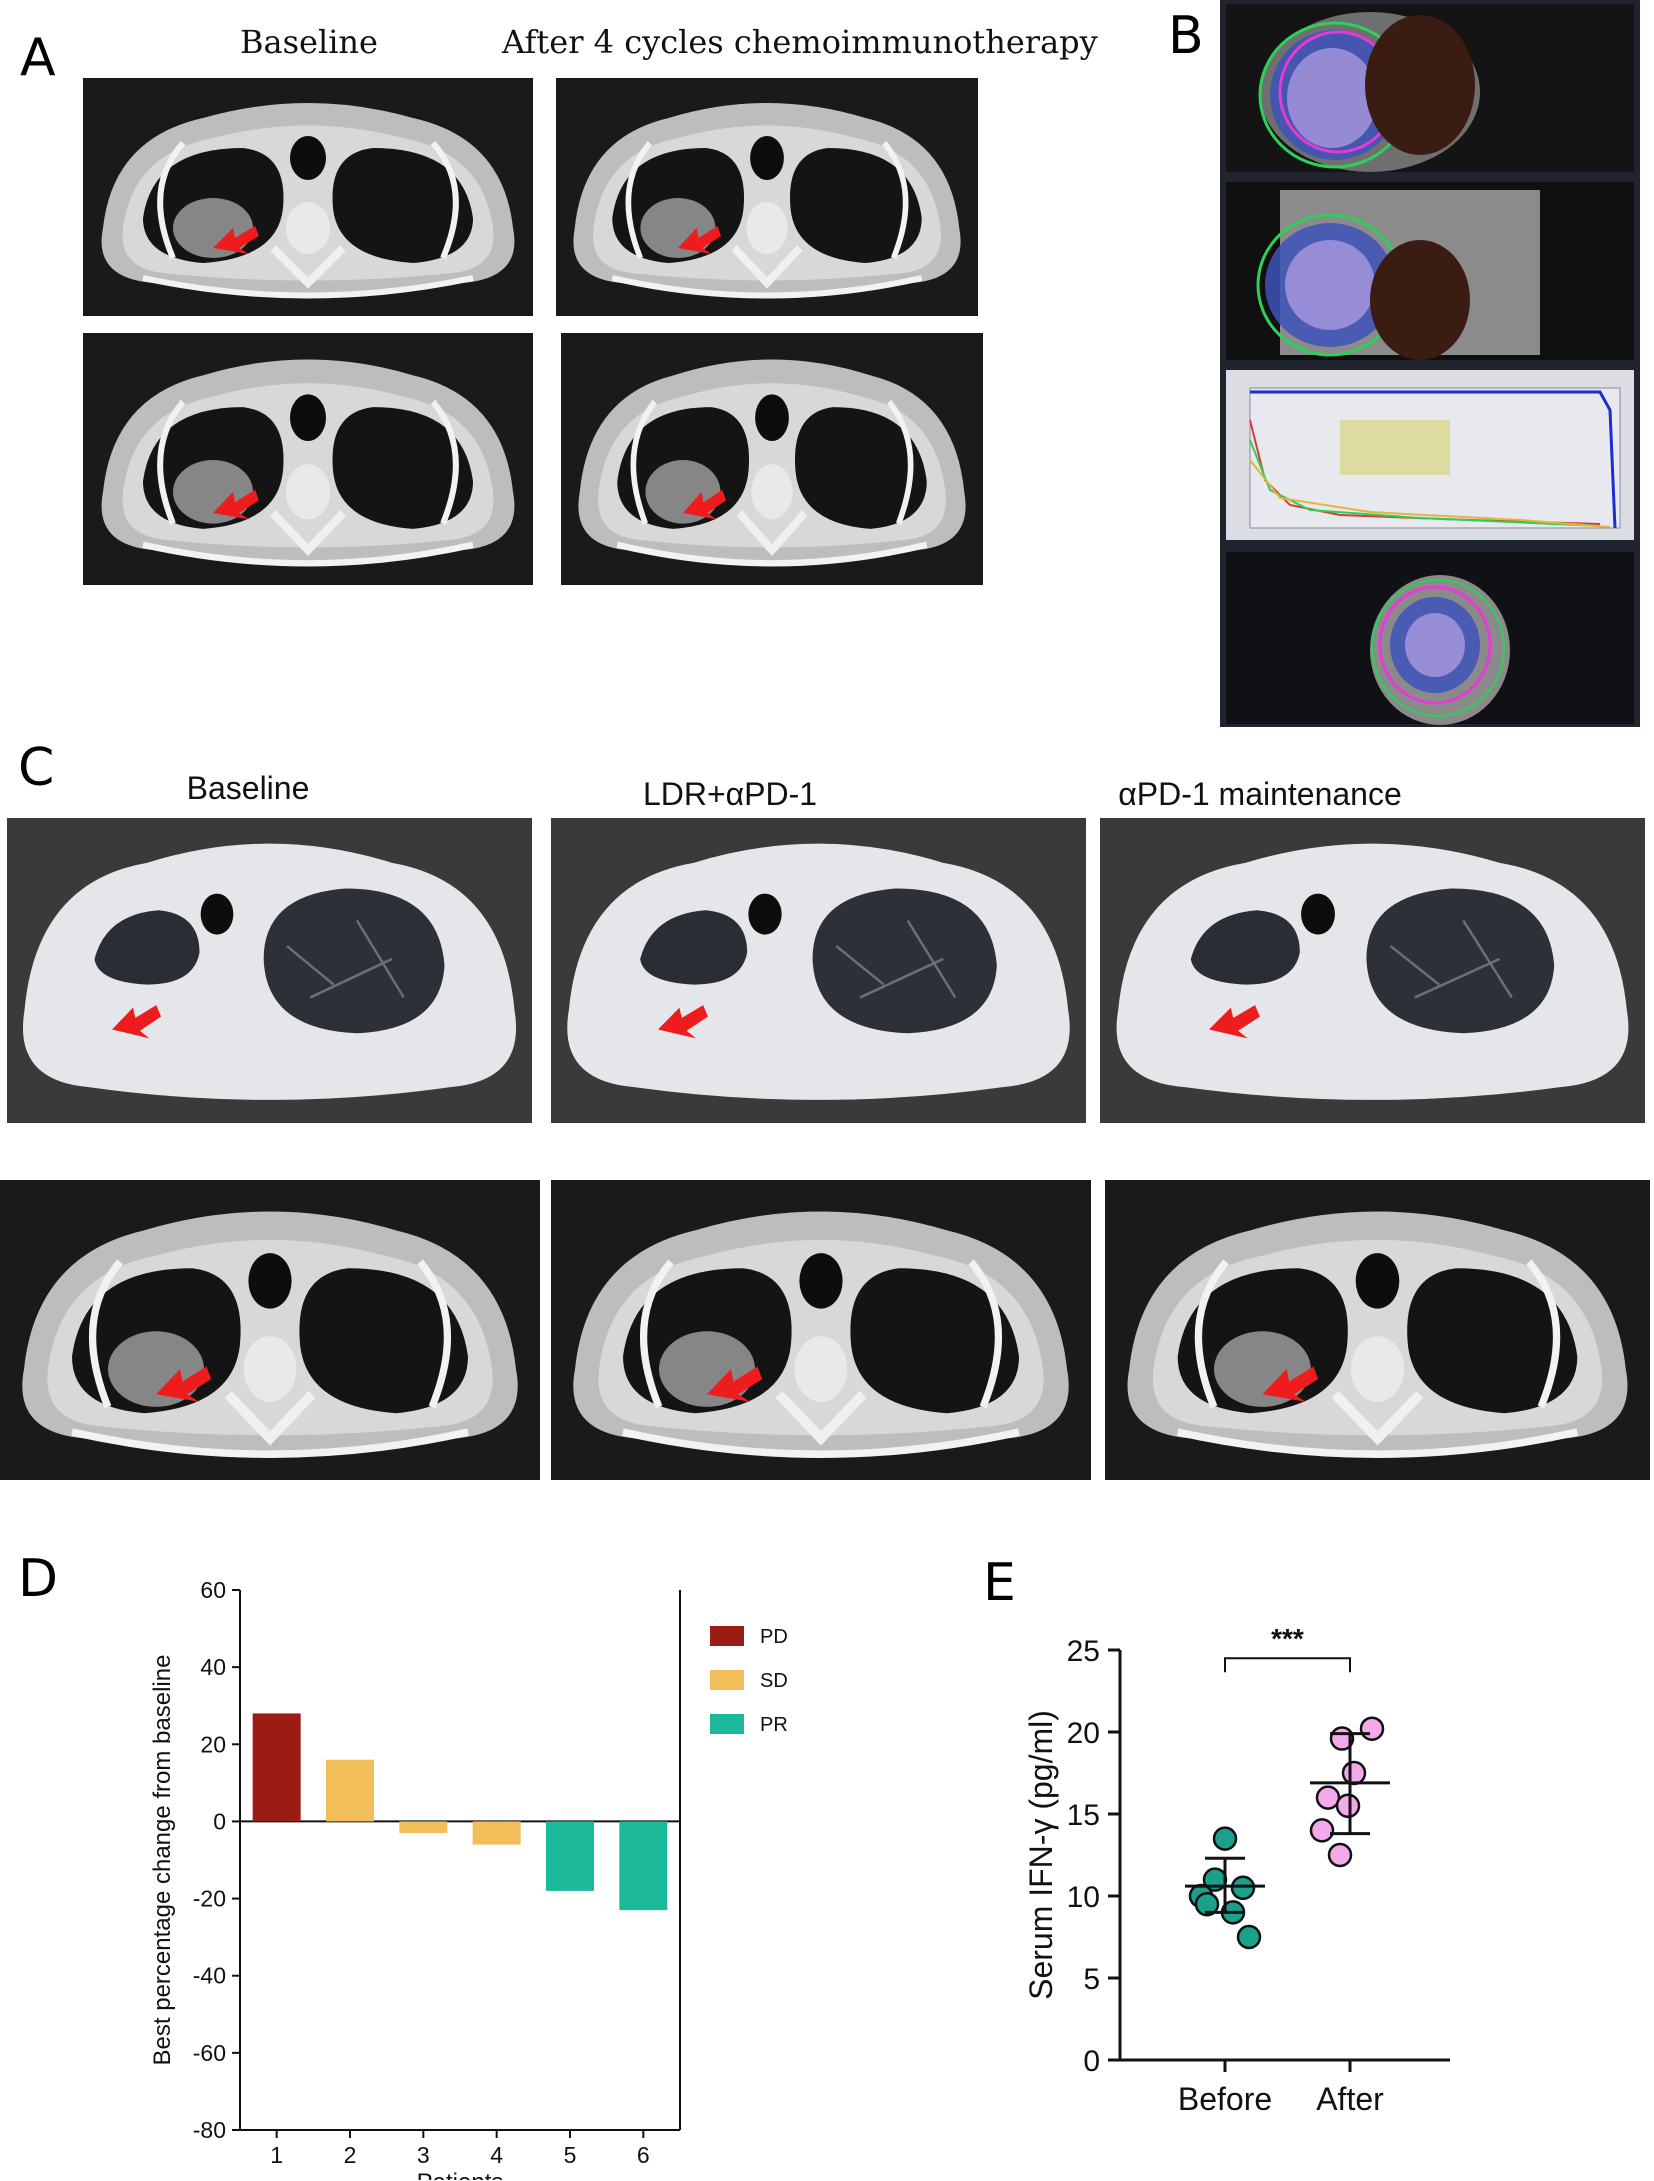  I want to click on x-tick-label: 4, so click(496, 2155).